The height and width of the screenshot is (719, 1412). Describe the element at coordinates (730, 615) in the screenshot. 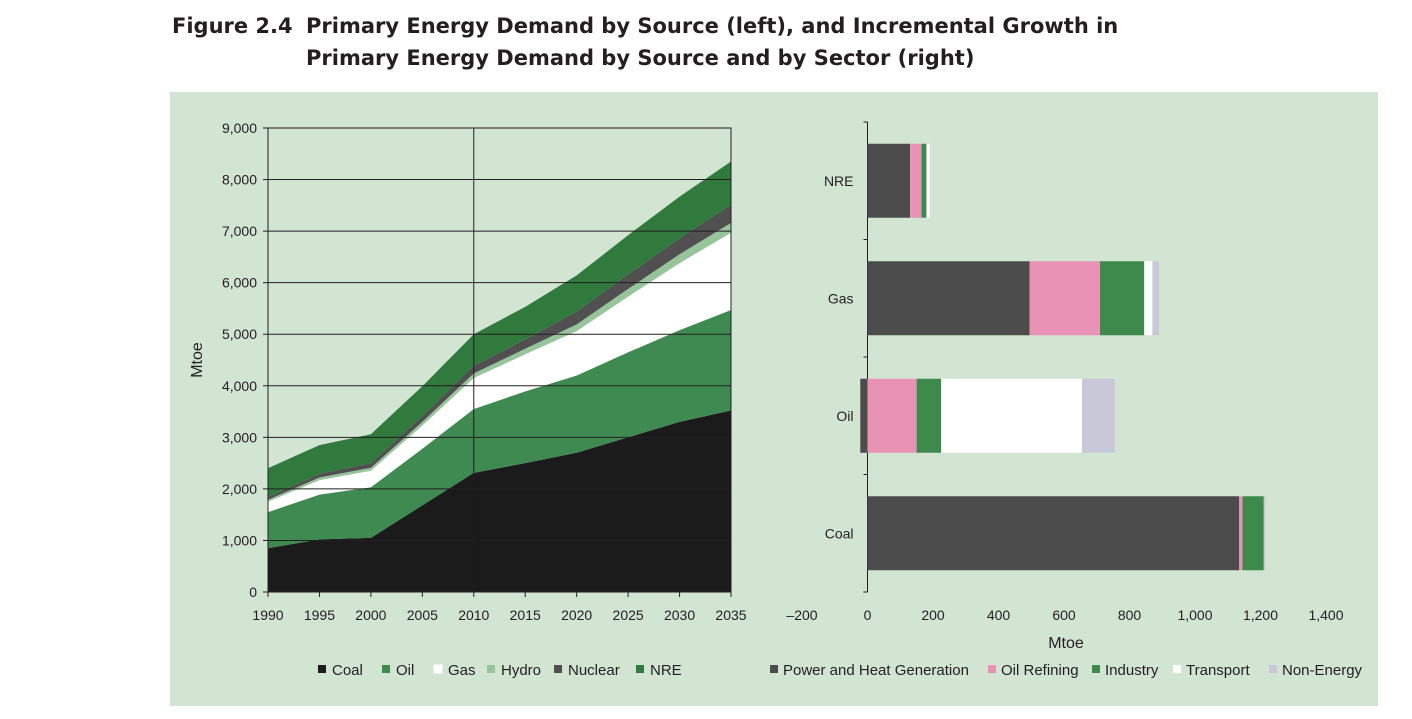

I see `area-x-tick-label: 2035` at that location.